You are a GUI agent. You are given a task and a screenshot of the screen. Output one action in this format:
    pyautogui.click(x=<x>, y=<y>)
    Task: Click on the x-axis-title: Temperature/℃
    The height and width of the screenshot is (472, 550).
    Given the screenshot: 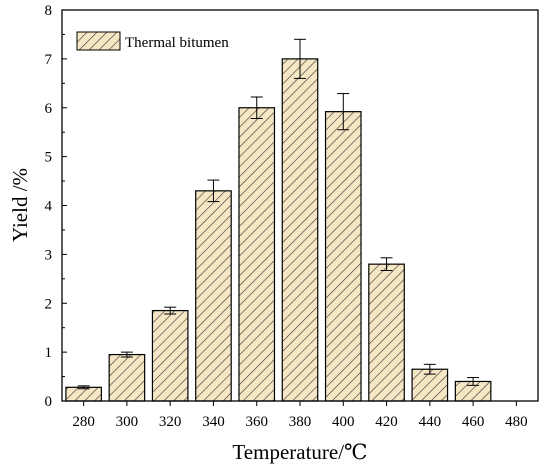 What is the action you would take?
    pyautogui.click(x=299, y=452)
    